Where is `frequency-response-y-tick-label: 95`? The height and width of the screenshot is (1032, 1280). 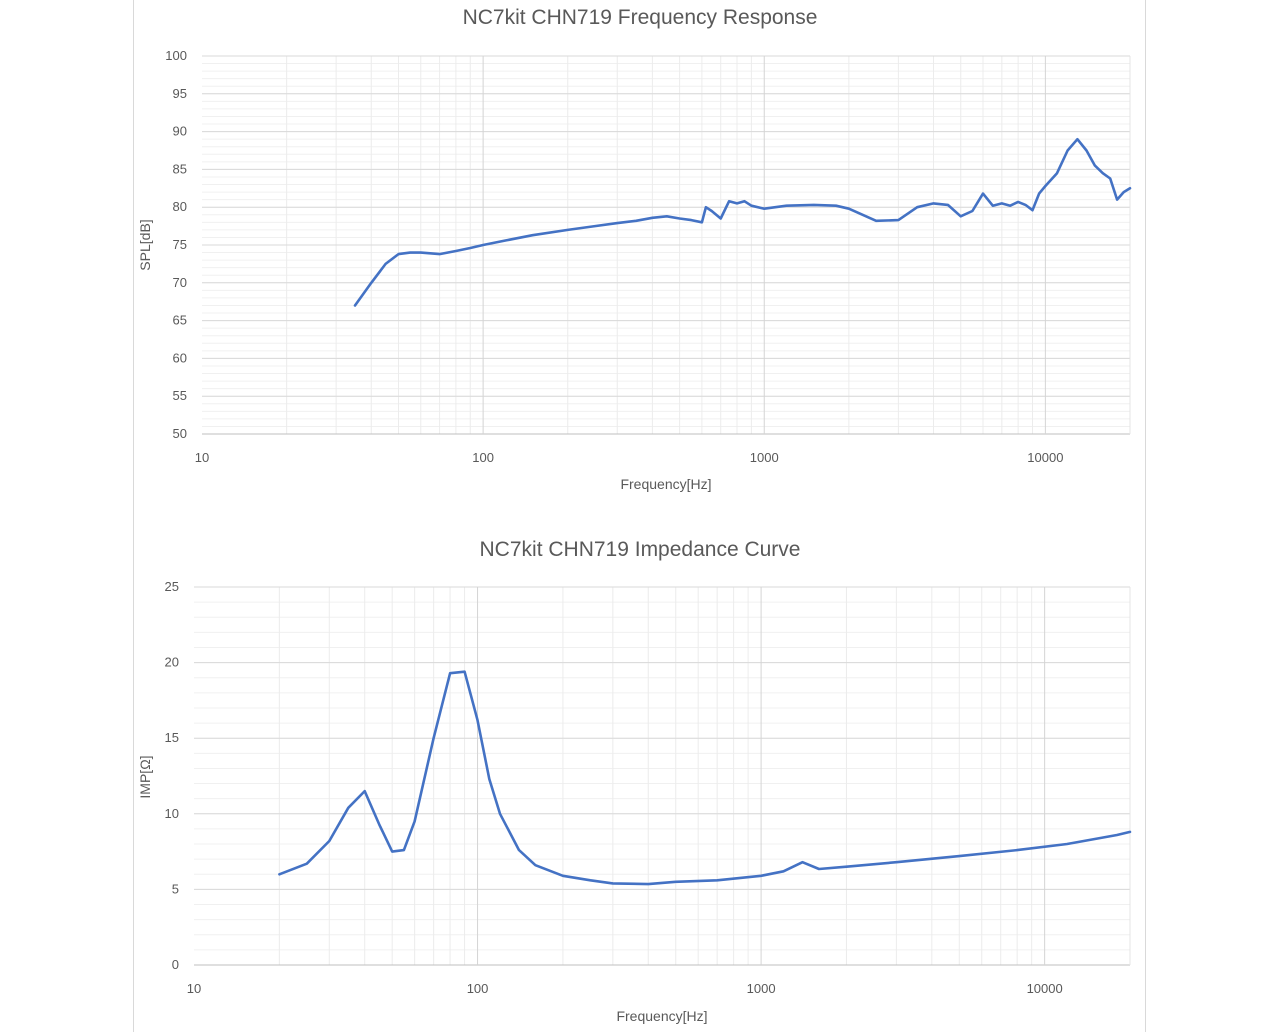 frequency-response-y-tick-label: 95 is located at coordinates (180, 93).